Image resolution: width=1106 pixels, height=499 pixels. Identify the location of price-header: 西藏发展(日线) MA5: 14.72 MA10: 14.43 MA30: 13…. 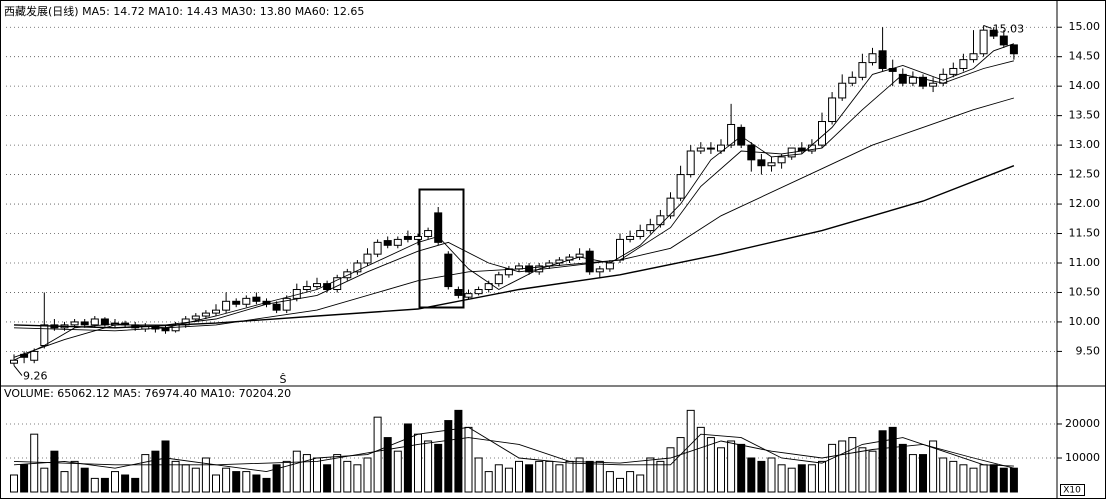
(184, 11).